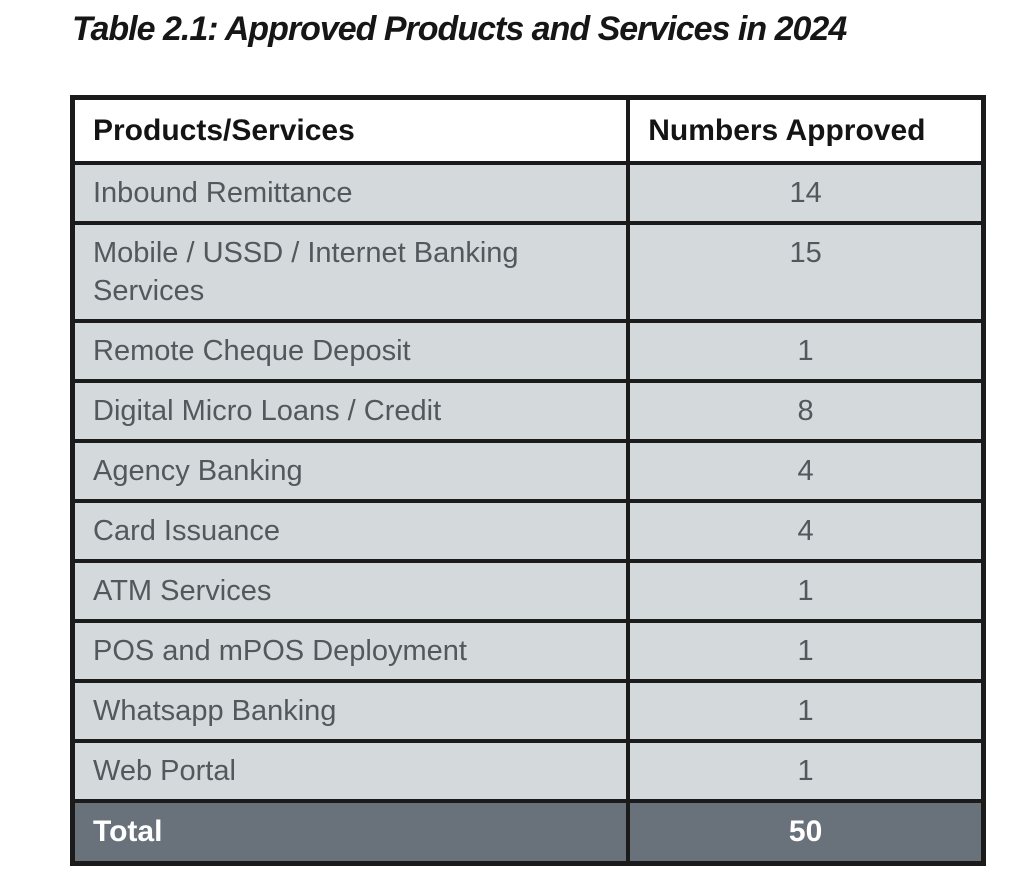  What do you see at coordinates (350, 591) in the screenshot?
I see `product-name-cell: ATM Services` at bounding box center [350, 591].